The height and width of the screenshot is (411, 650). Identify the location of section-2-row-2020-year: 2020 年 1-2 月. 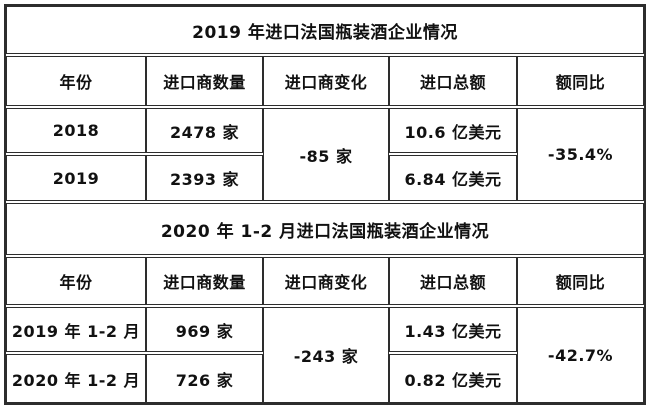
(76, 378).